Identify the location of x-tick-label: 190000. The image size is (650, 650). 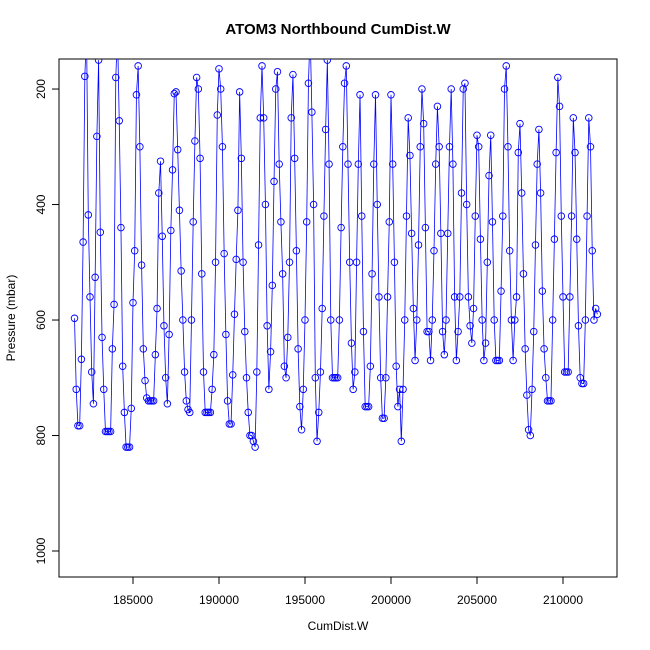
(219, 600).